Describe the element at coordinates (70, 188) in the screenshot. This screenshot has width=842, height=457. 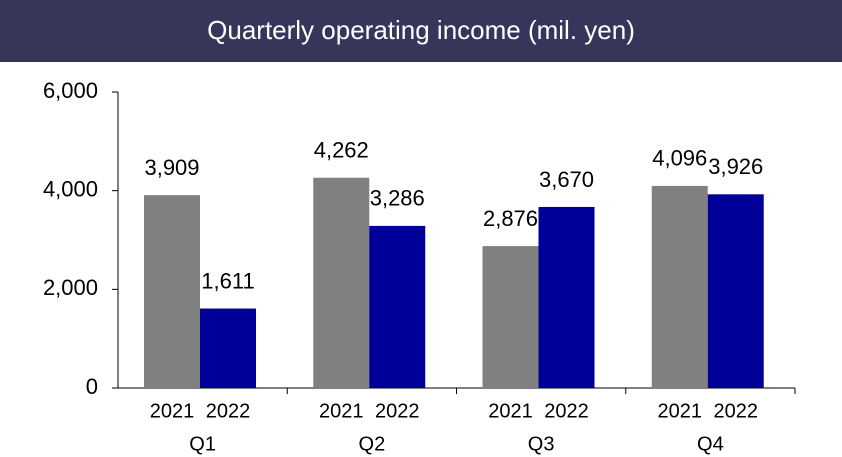
I see `y-tick-label: 4,000` at that location.